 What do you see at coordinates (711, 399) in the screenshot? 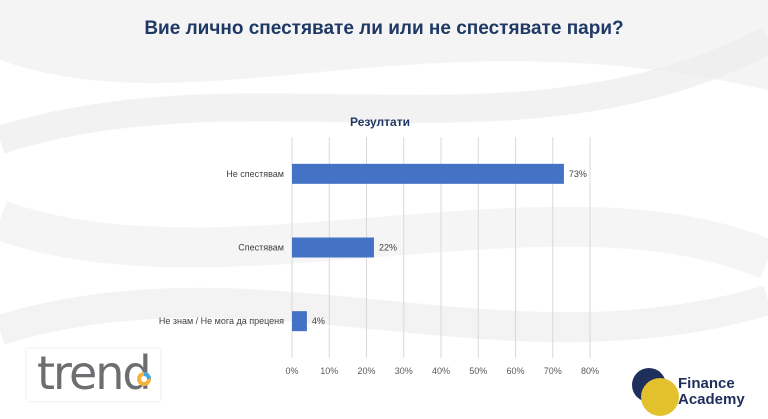
I see `academy-text: Academy` at bounding box center [711, 399].